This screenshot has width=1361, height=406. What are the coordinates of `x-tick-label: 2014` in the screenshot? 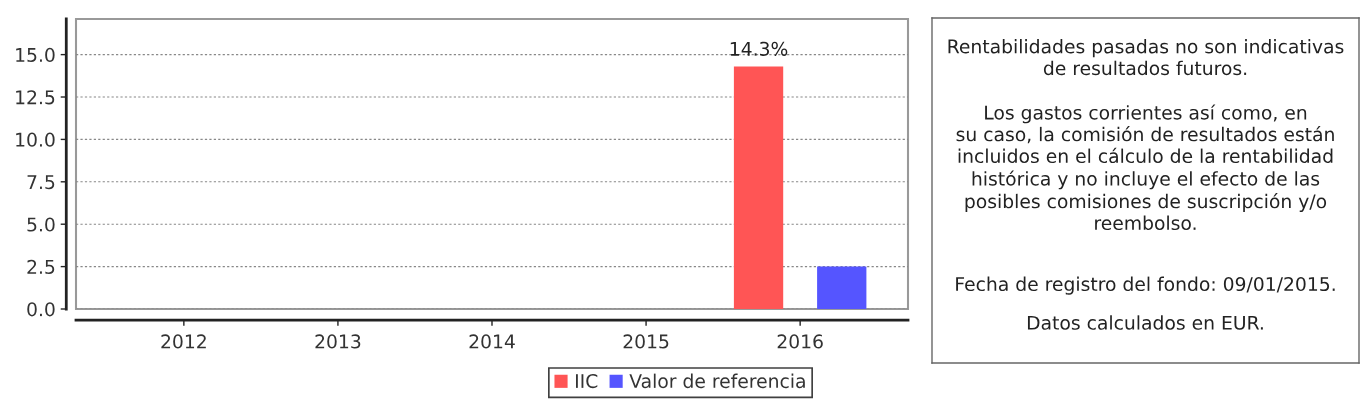 It's located at (492, 341).